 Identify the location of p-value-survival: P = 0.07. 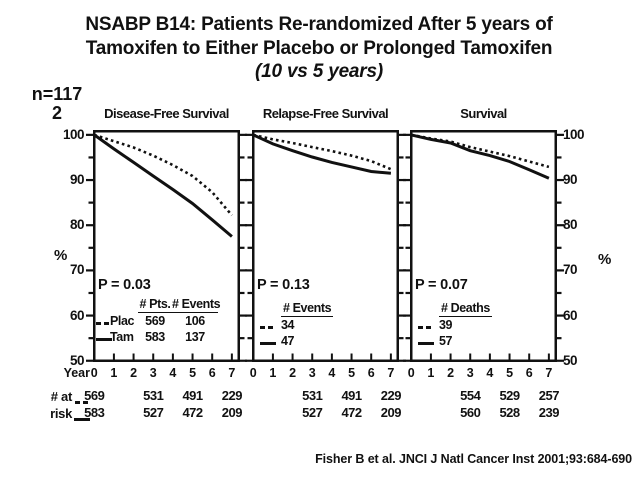
(441, 285).